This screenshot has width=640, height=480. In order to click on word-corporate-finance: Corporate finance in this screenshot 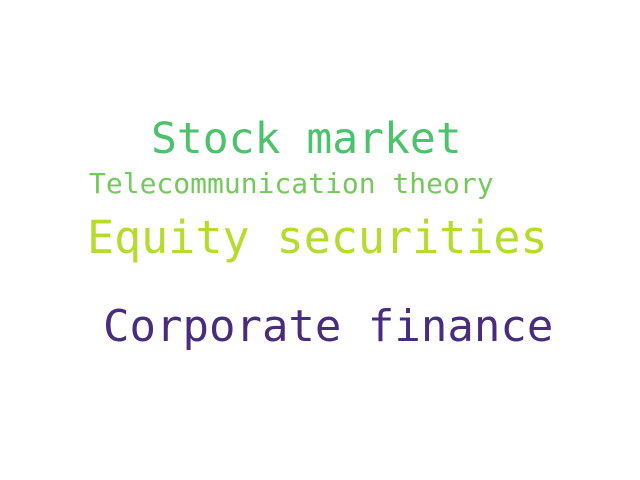, I will do `click(328, 326)`.